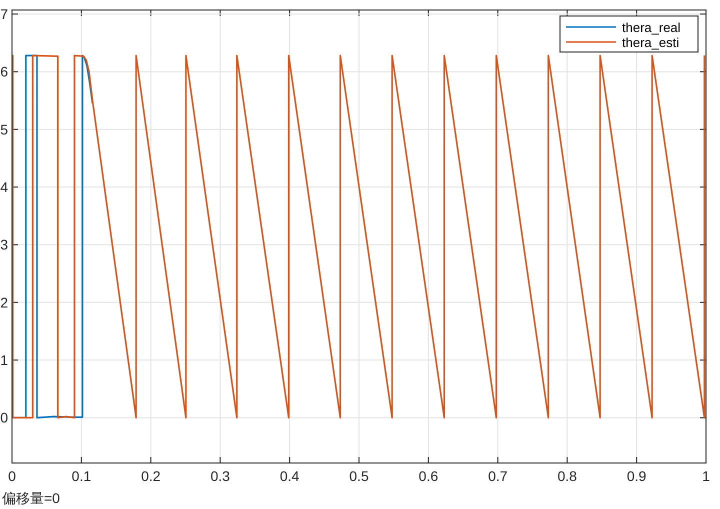 This screenshot has height=509, width=720. I want to click on legend-label: thera_real, so click(651, 27).